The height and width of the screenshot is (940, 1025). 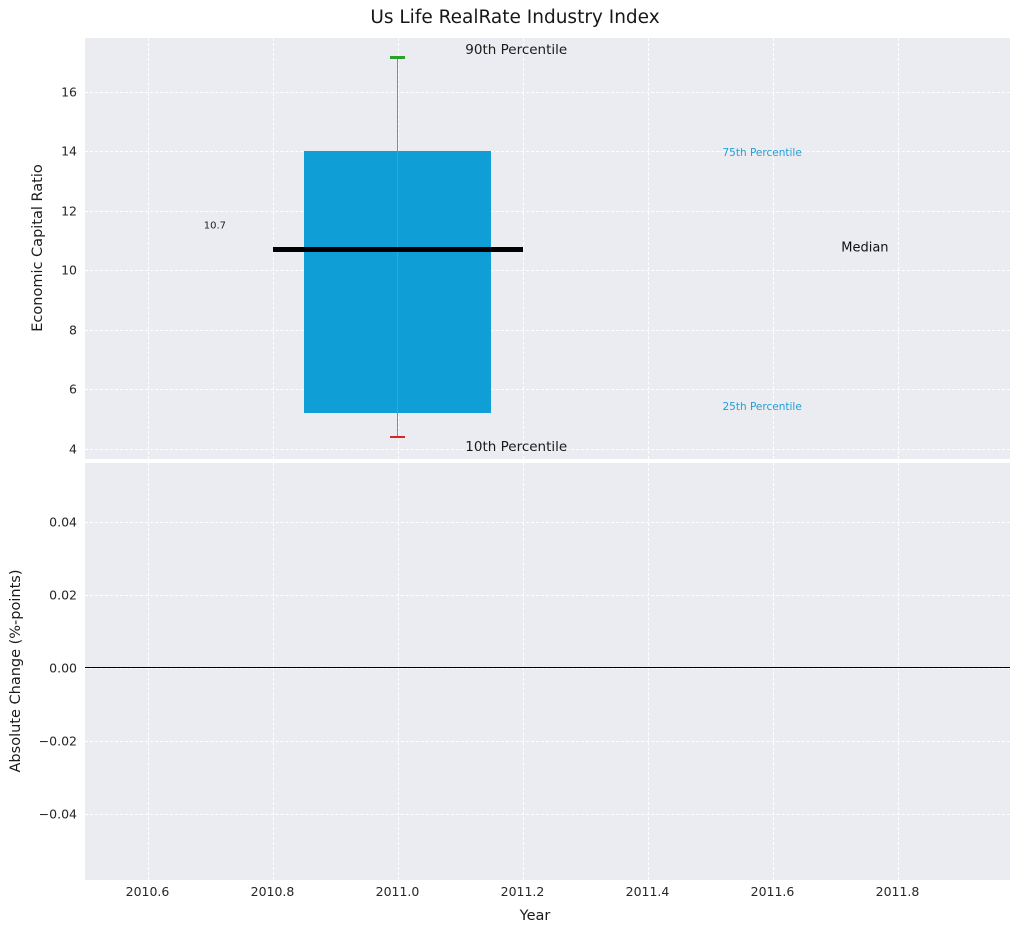 I want to click on x-tick-label: 2010.6, so click(x=147, y=891).